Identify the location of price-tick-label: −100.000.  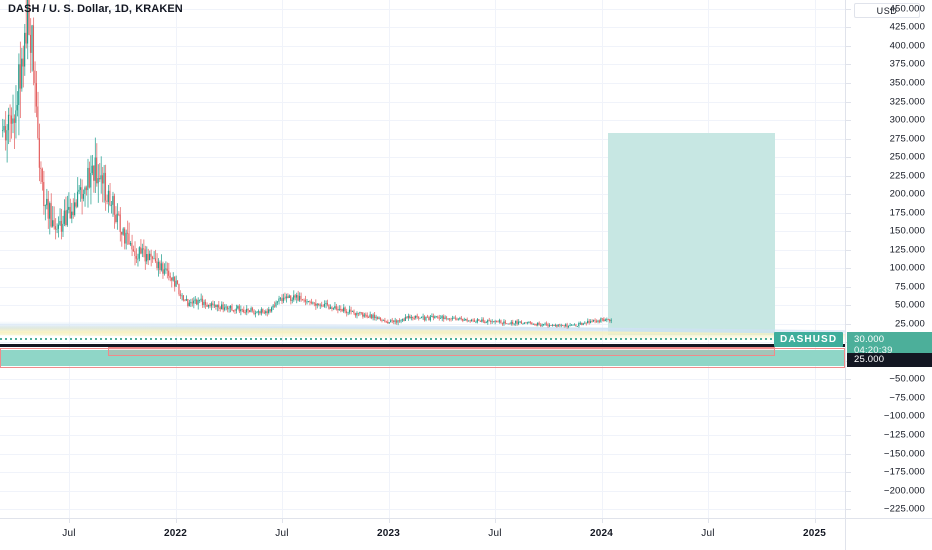
(904, 416).